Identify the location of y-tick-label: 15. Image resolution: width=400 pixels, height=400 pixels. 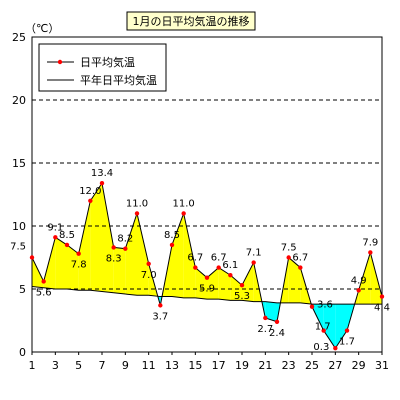
(19, 163).